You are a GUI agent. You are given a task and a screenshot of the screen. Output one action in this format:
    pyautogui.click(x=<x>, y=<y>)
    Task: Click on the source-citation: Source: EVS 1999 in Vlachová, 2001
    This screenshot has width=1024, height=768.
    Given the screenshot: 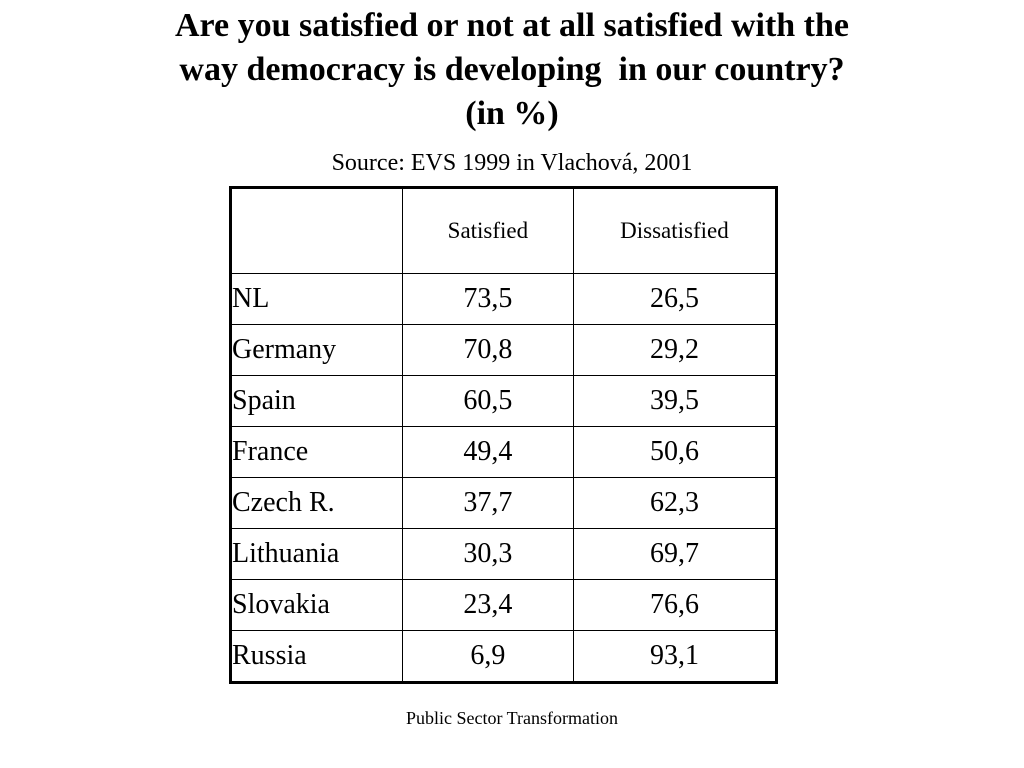 What is the action you would take?
    pyautogui.click(x=512, y=163)
    